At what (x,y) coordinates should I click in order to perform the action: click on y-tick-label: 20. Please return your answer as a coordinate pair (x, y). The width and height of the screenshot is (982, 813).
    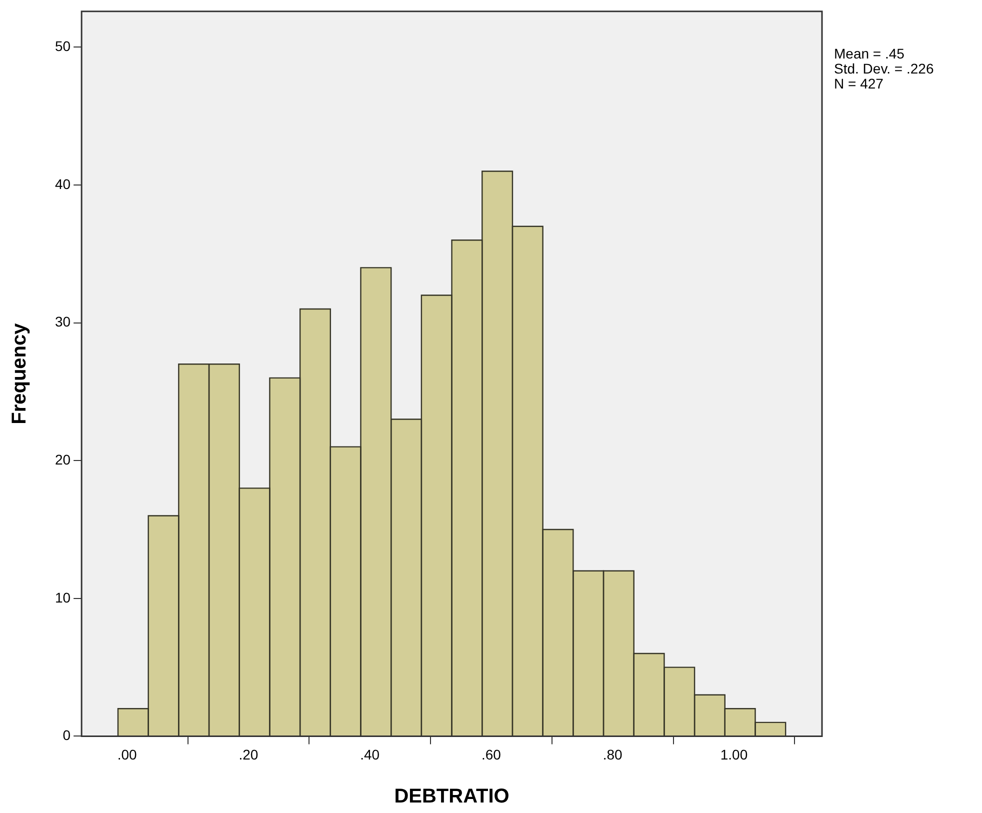
    Looking at the image, I should click on (62, 459).